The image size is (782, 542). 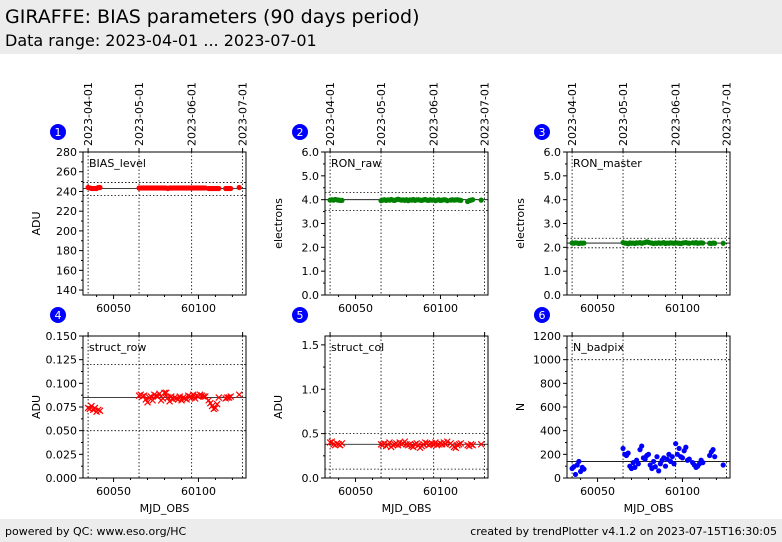 I want to click on panel-label: N_badpix, so click(x=598, y=347).